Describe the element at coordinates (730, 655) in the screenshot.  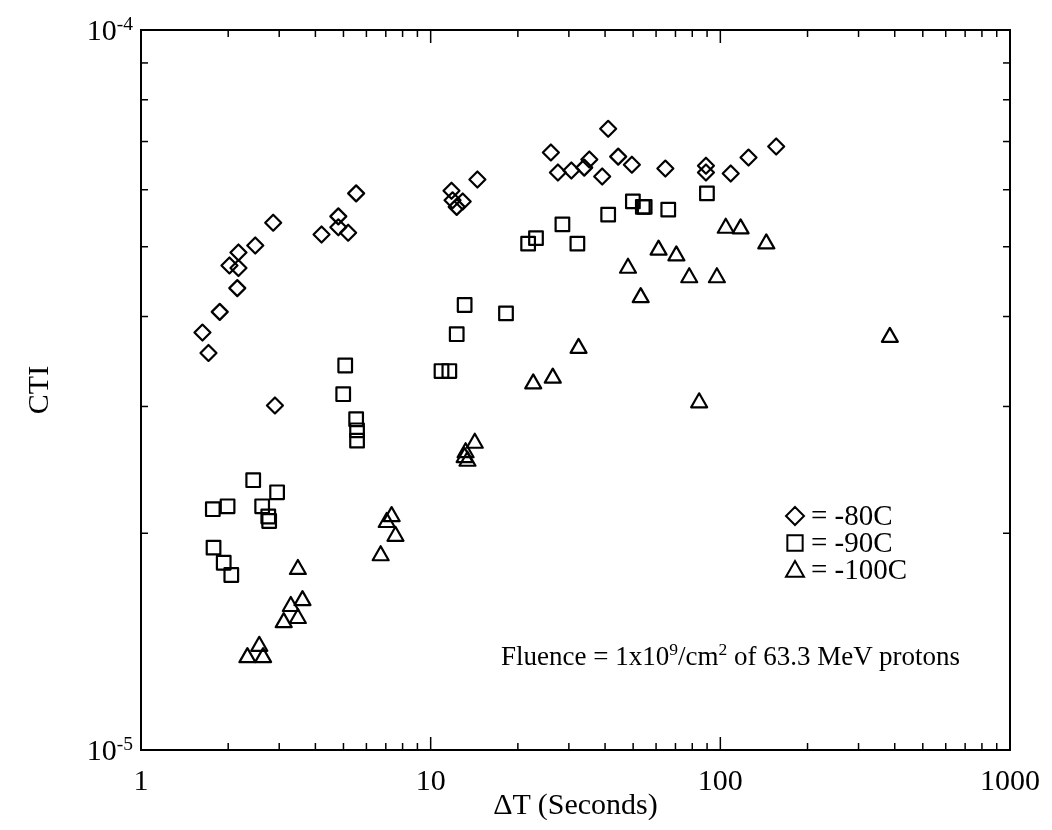
I see `annotation: Fluence = 1x10$^{9}$/cm$^{2}$ of 63.3 MeV protons` at that location.